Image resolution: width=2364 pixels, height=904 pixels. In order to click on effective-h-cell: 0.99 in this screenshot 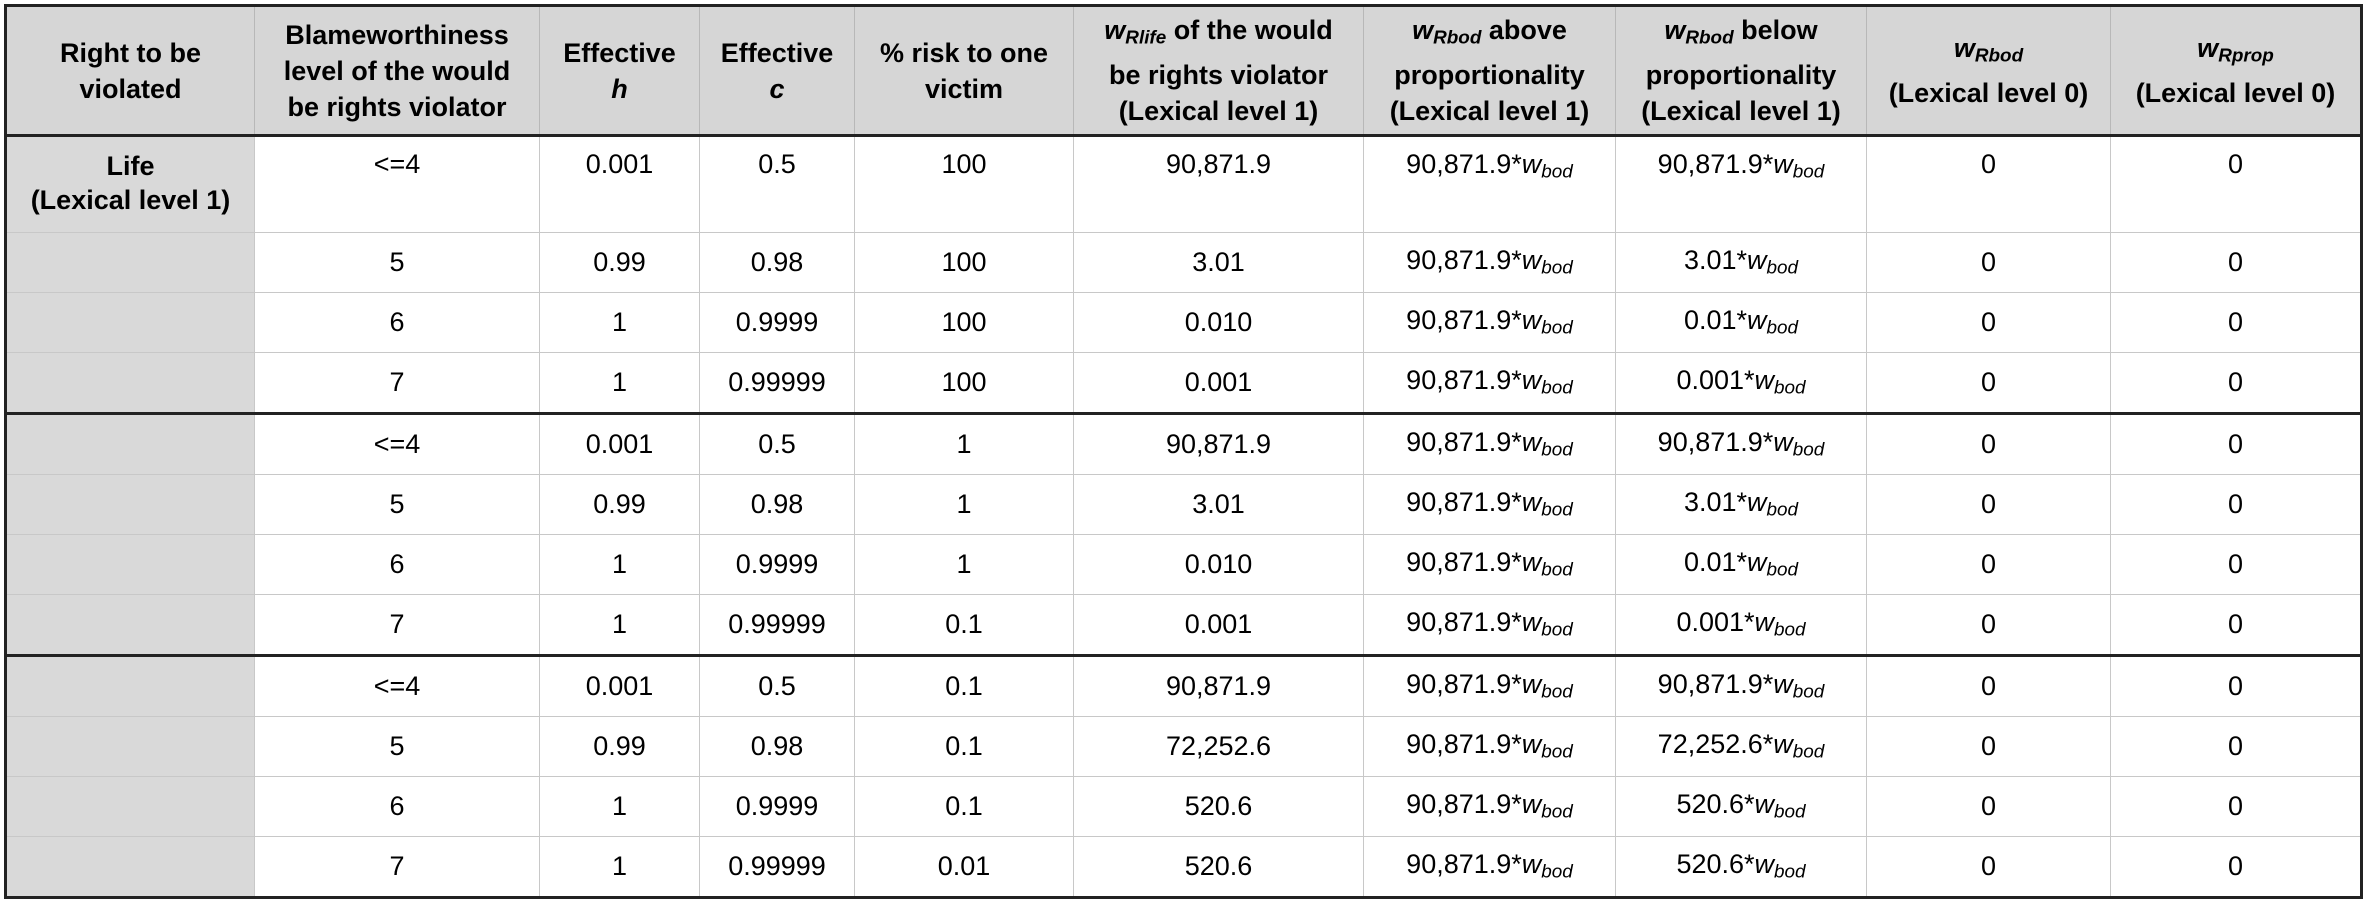, I will do `click(619, 262)`.